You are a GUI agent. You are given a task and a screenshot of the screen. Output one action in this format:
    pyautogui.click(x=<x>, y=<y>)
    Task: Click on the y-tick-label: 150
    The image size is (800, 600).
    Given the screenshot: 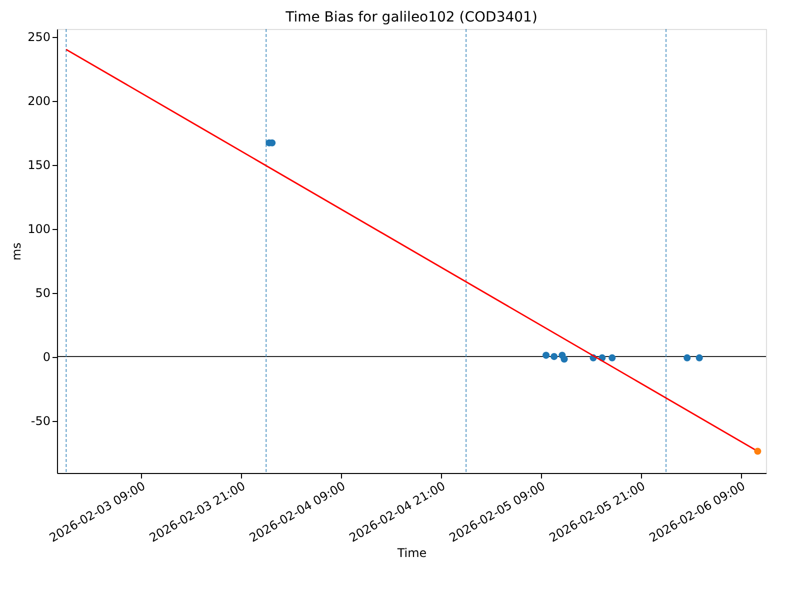 What is the action you would take?
    pyautogui.click(x=39, y=165)
    